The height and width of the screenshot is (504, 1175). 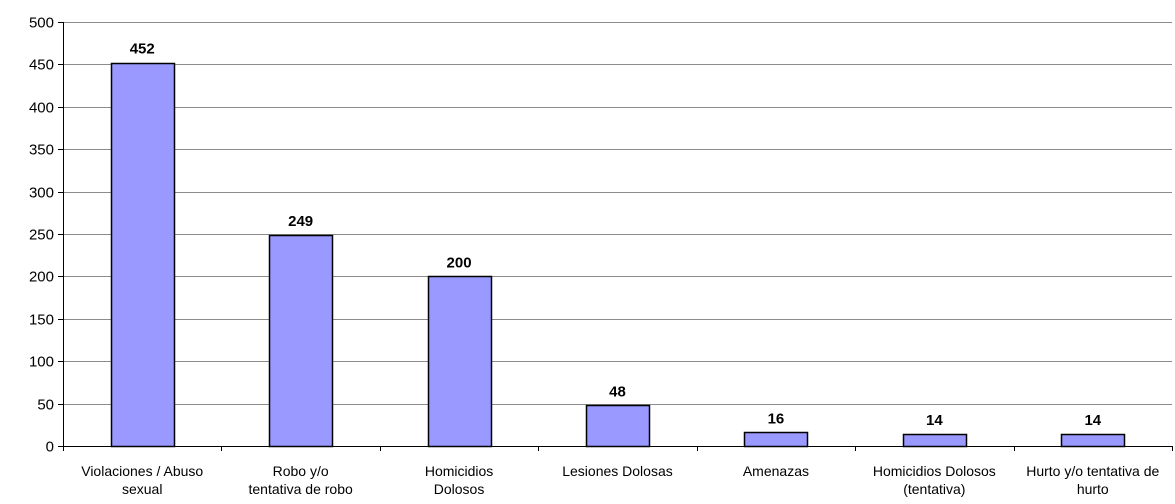 I want to click on y-tick-label: 0, so click(x=50, y=447).